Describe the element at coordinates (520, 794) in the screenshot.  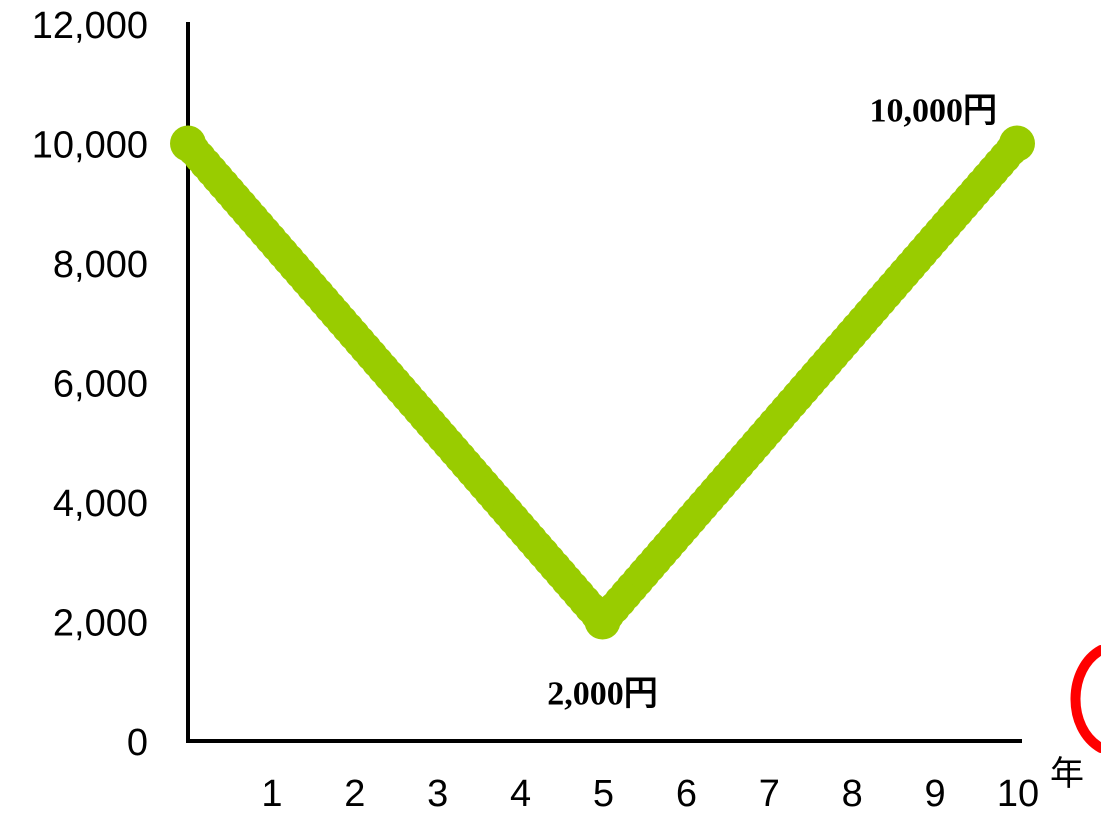
I see `x-tick-label: 4` at that location.